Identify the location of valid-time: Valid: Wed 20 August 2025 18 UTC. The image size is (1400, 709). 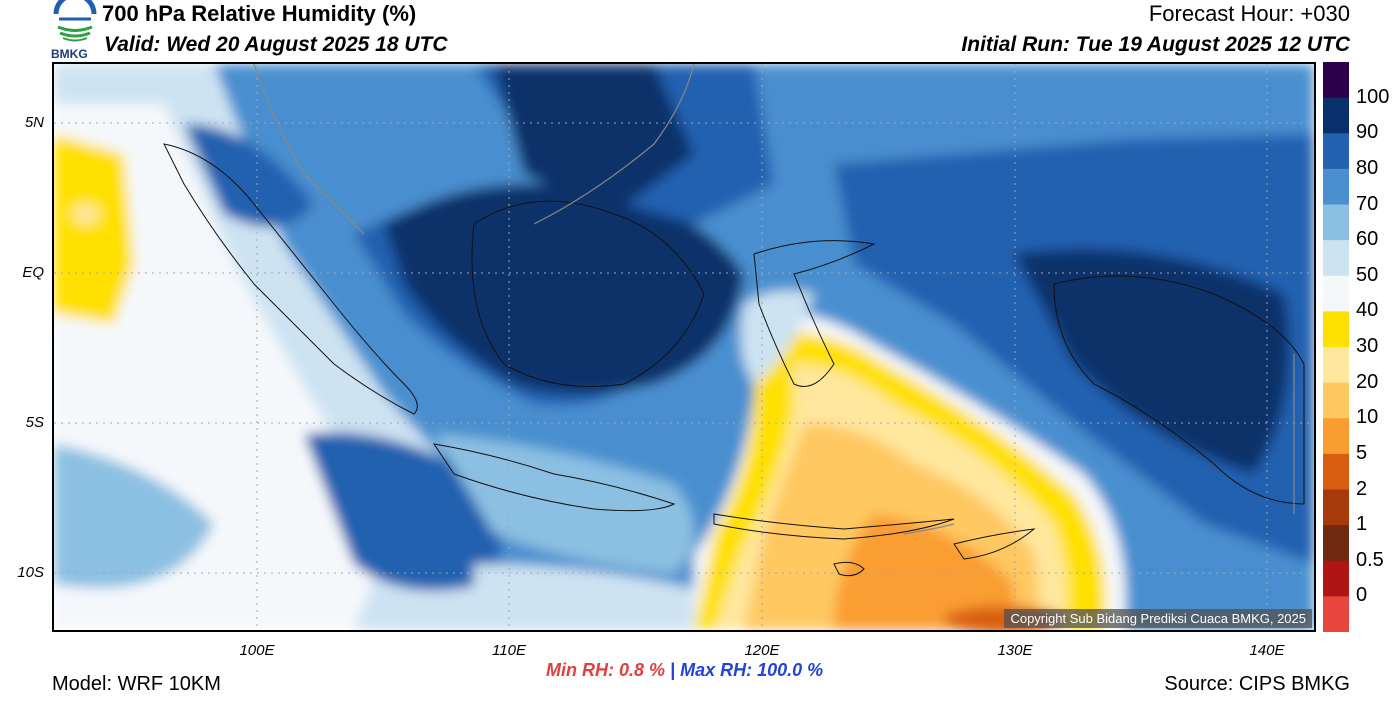
(276, 44).